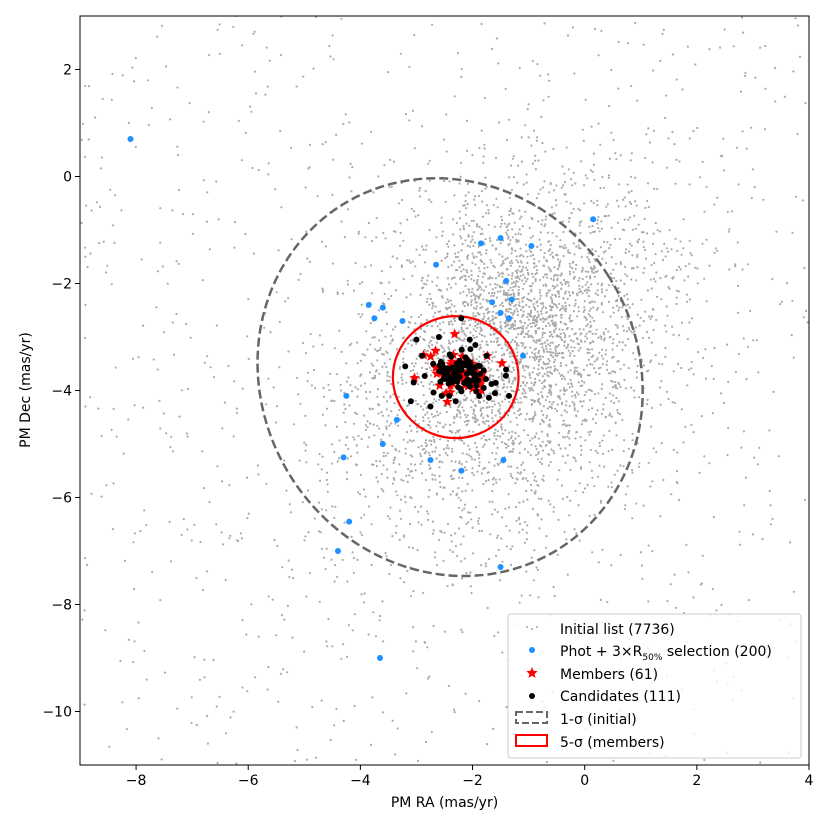 The height and width of the screenshot is (830, 830). What do you see at coordinates (57, 713) in the screenshot?
I see `y-tick-label: −10` at bounding box center [57, 713].